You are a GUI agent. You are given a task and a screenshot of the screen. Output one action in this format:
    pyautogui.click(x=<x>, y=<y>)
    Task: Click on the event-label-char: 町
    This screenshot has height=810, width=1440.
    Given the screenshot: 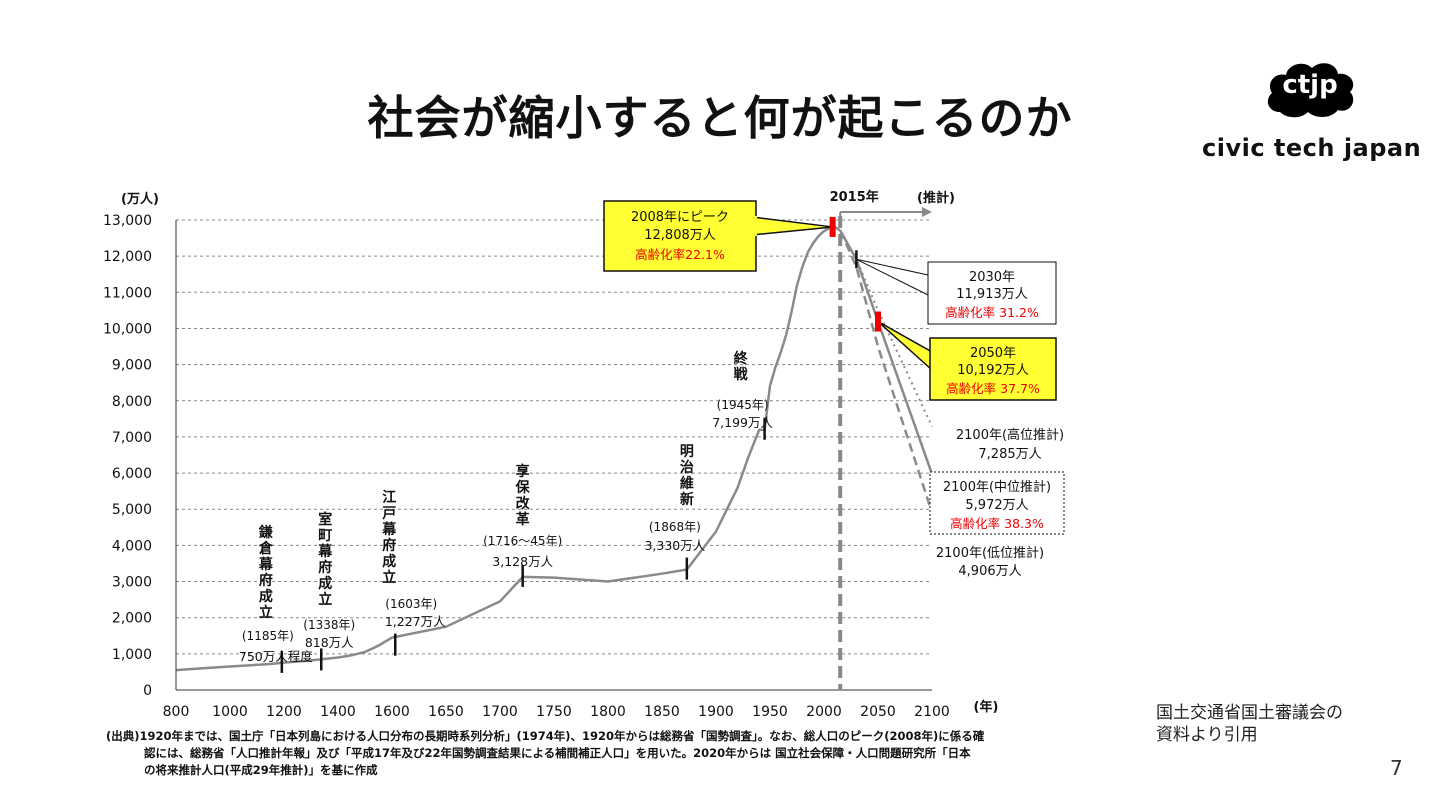 What is the action you would take?
    pyautogui.click(x=325, y=536)
    